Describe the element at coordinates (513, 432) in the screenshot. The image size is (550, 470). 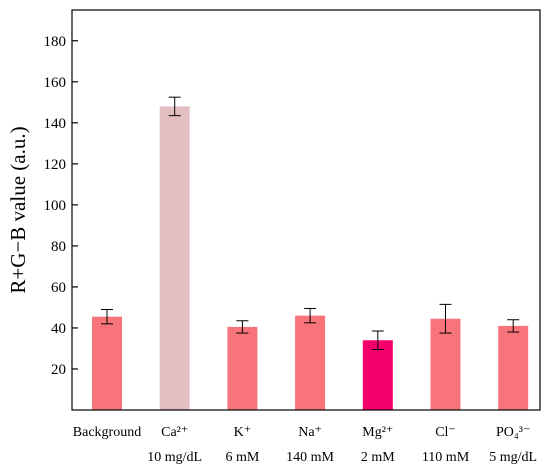
I see `category-label-6: PO₄³⁻` at that location.